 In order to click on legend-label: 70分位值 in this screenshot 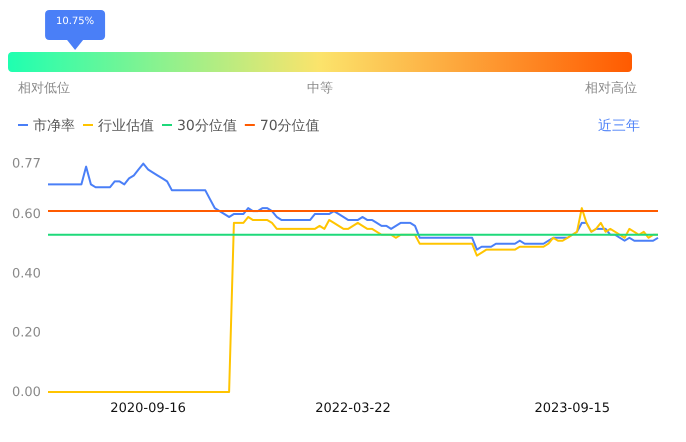, I will do `click(290, 126)`.